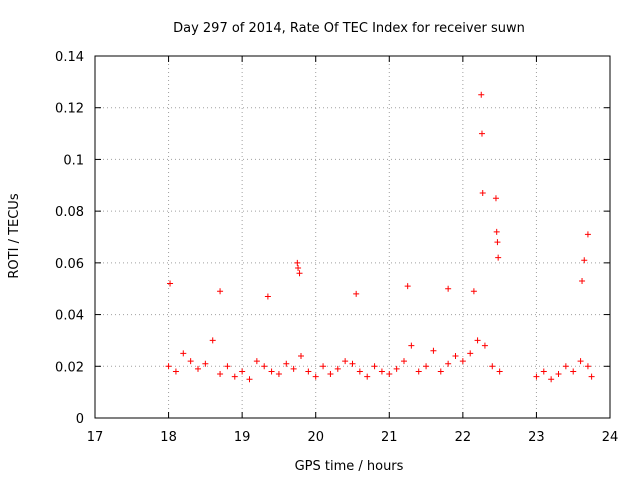 The width and height of the screenshot is (640, 480). I want to click on y-axis-label: ROTI / TECUs, so click(14, 235).